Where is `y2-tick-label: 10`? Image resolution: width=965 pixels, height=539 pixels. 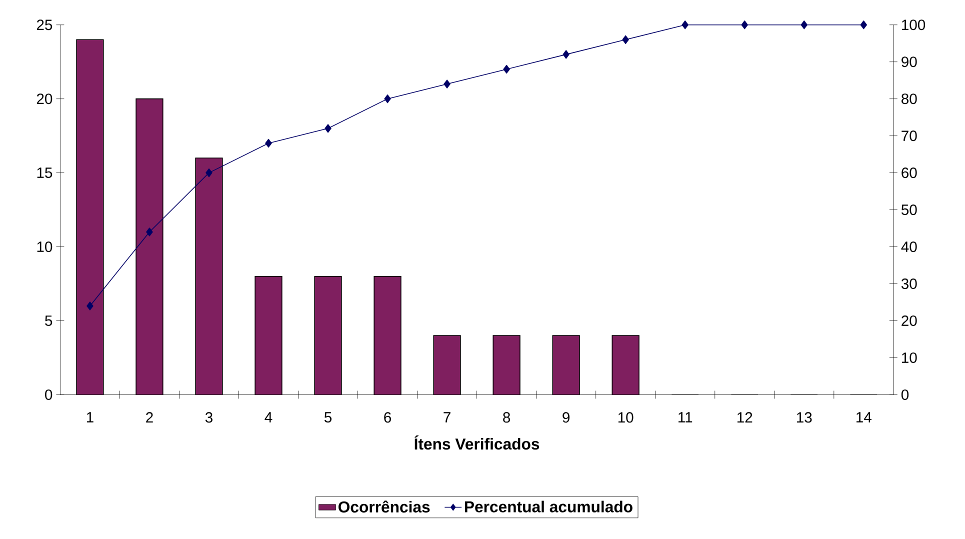 y2-tick-label: 10 is located at coordinates (909, 358).